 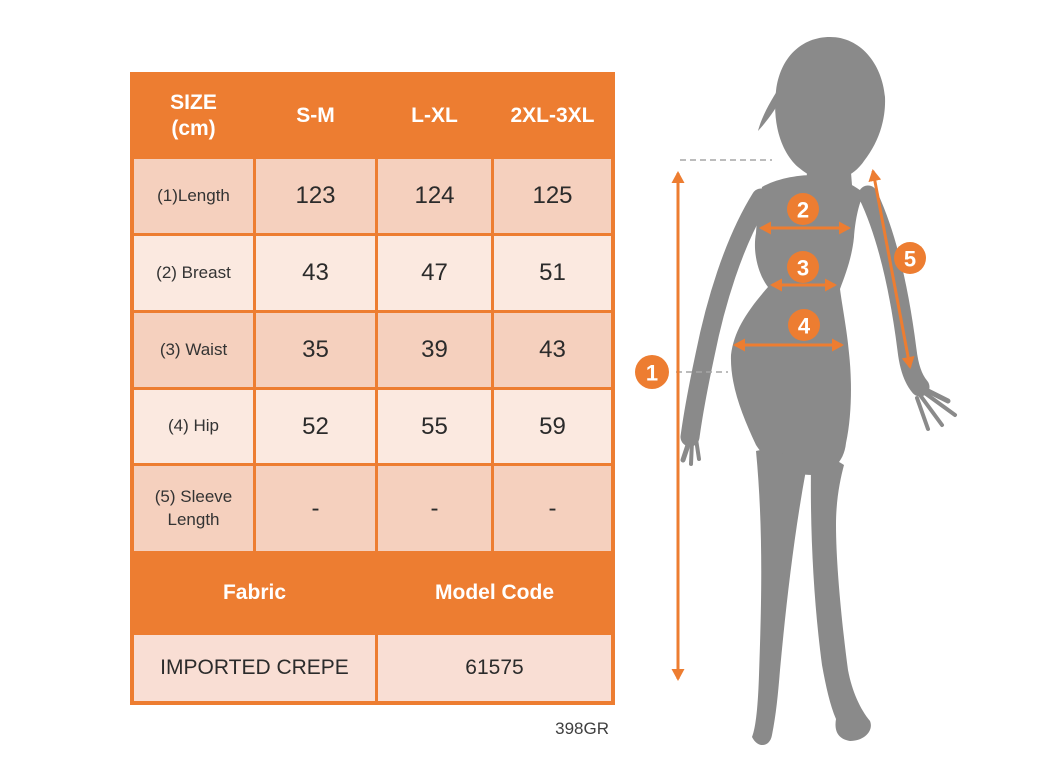 I want to click on silhouette-right-fingers, so click(x=936, y=410).